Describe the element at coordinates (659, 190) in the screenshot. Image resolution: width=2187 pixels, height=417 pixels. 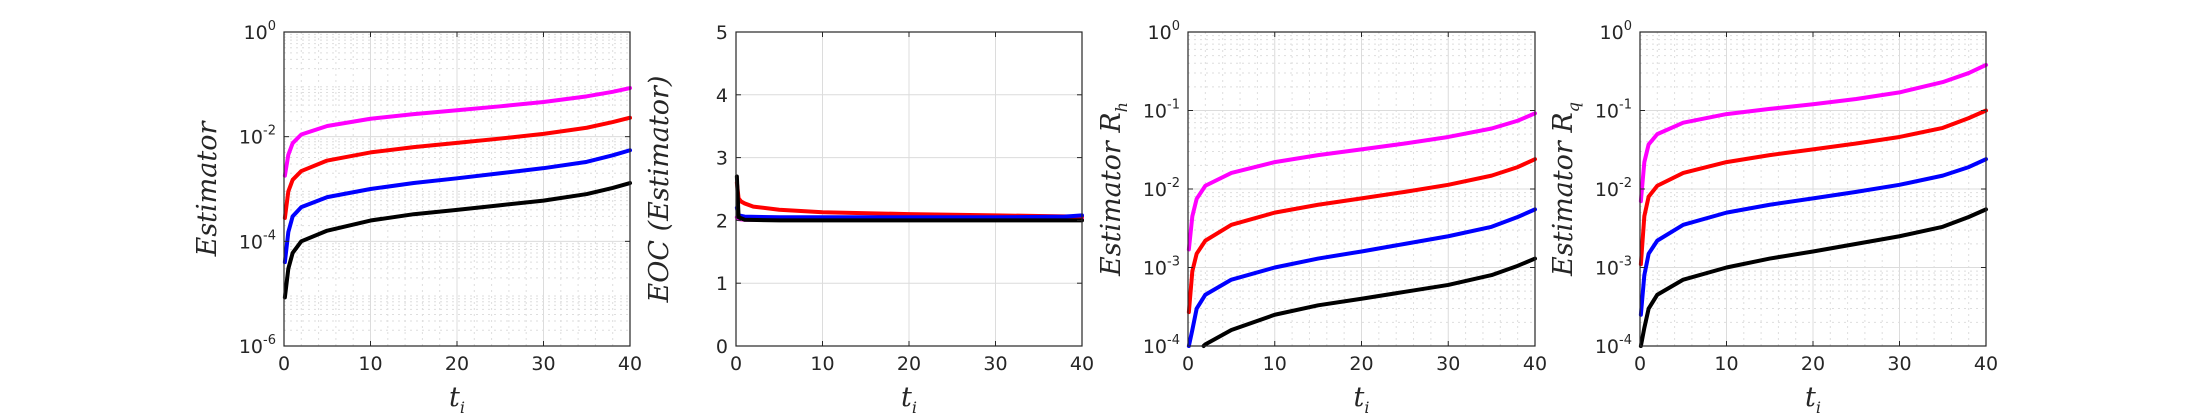
I see `y-axis-label: EOC (Estimator)` at that location.